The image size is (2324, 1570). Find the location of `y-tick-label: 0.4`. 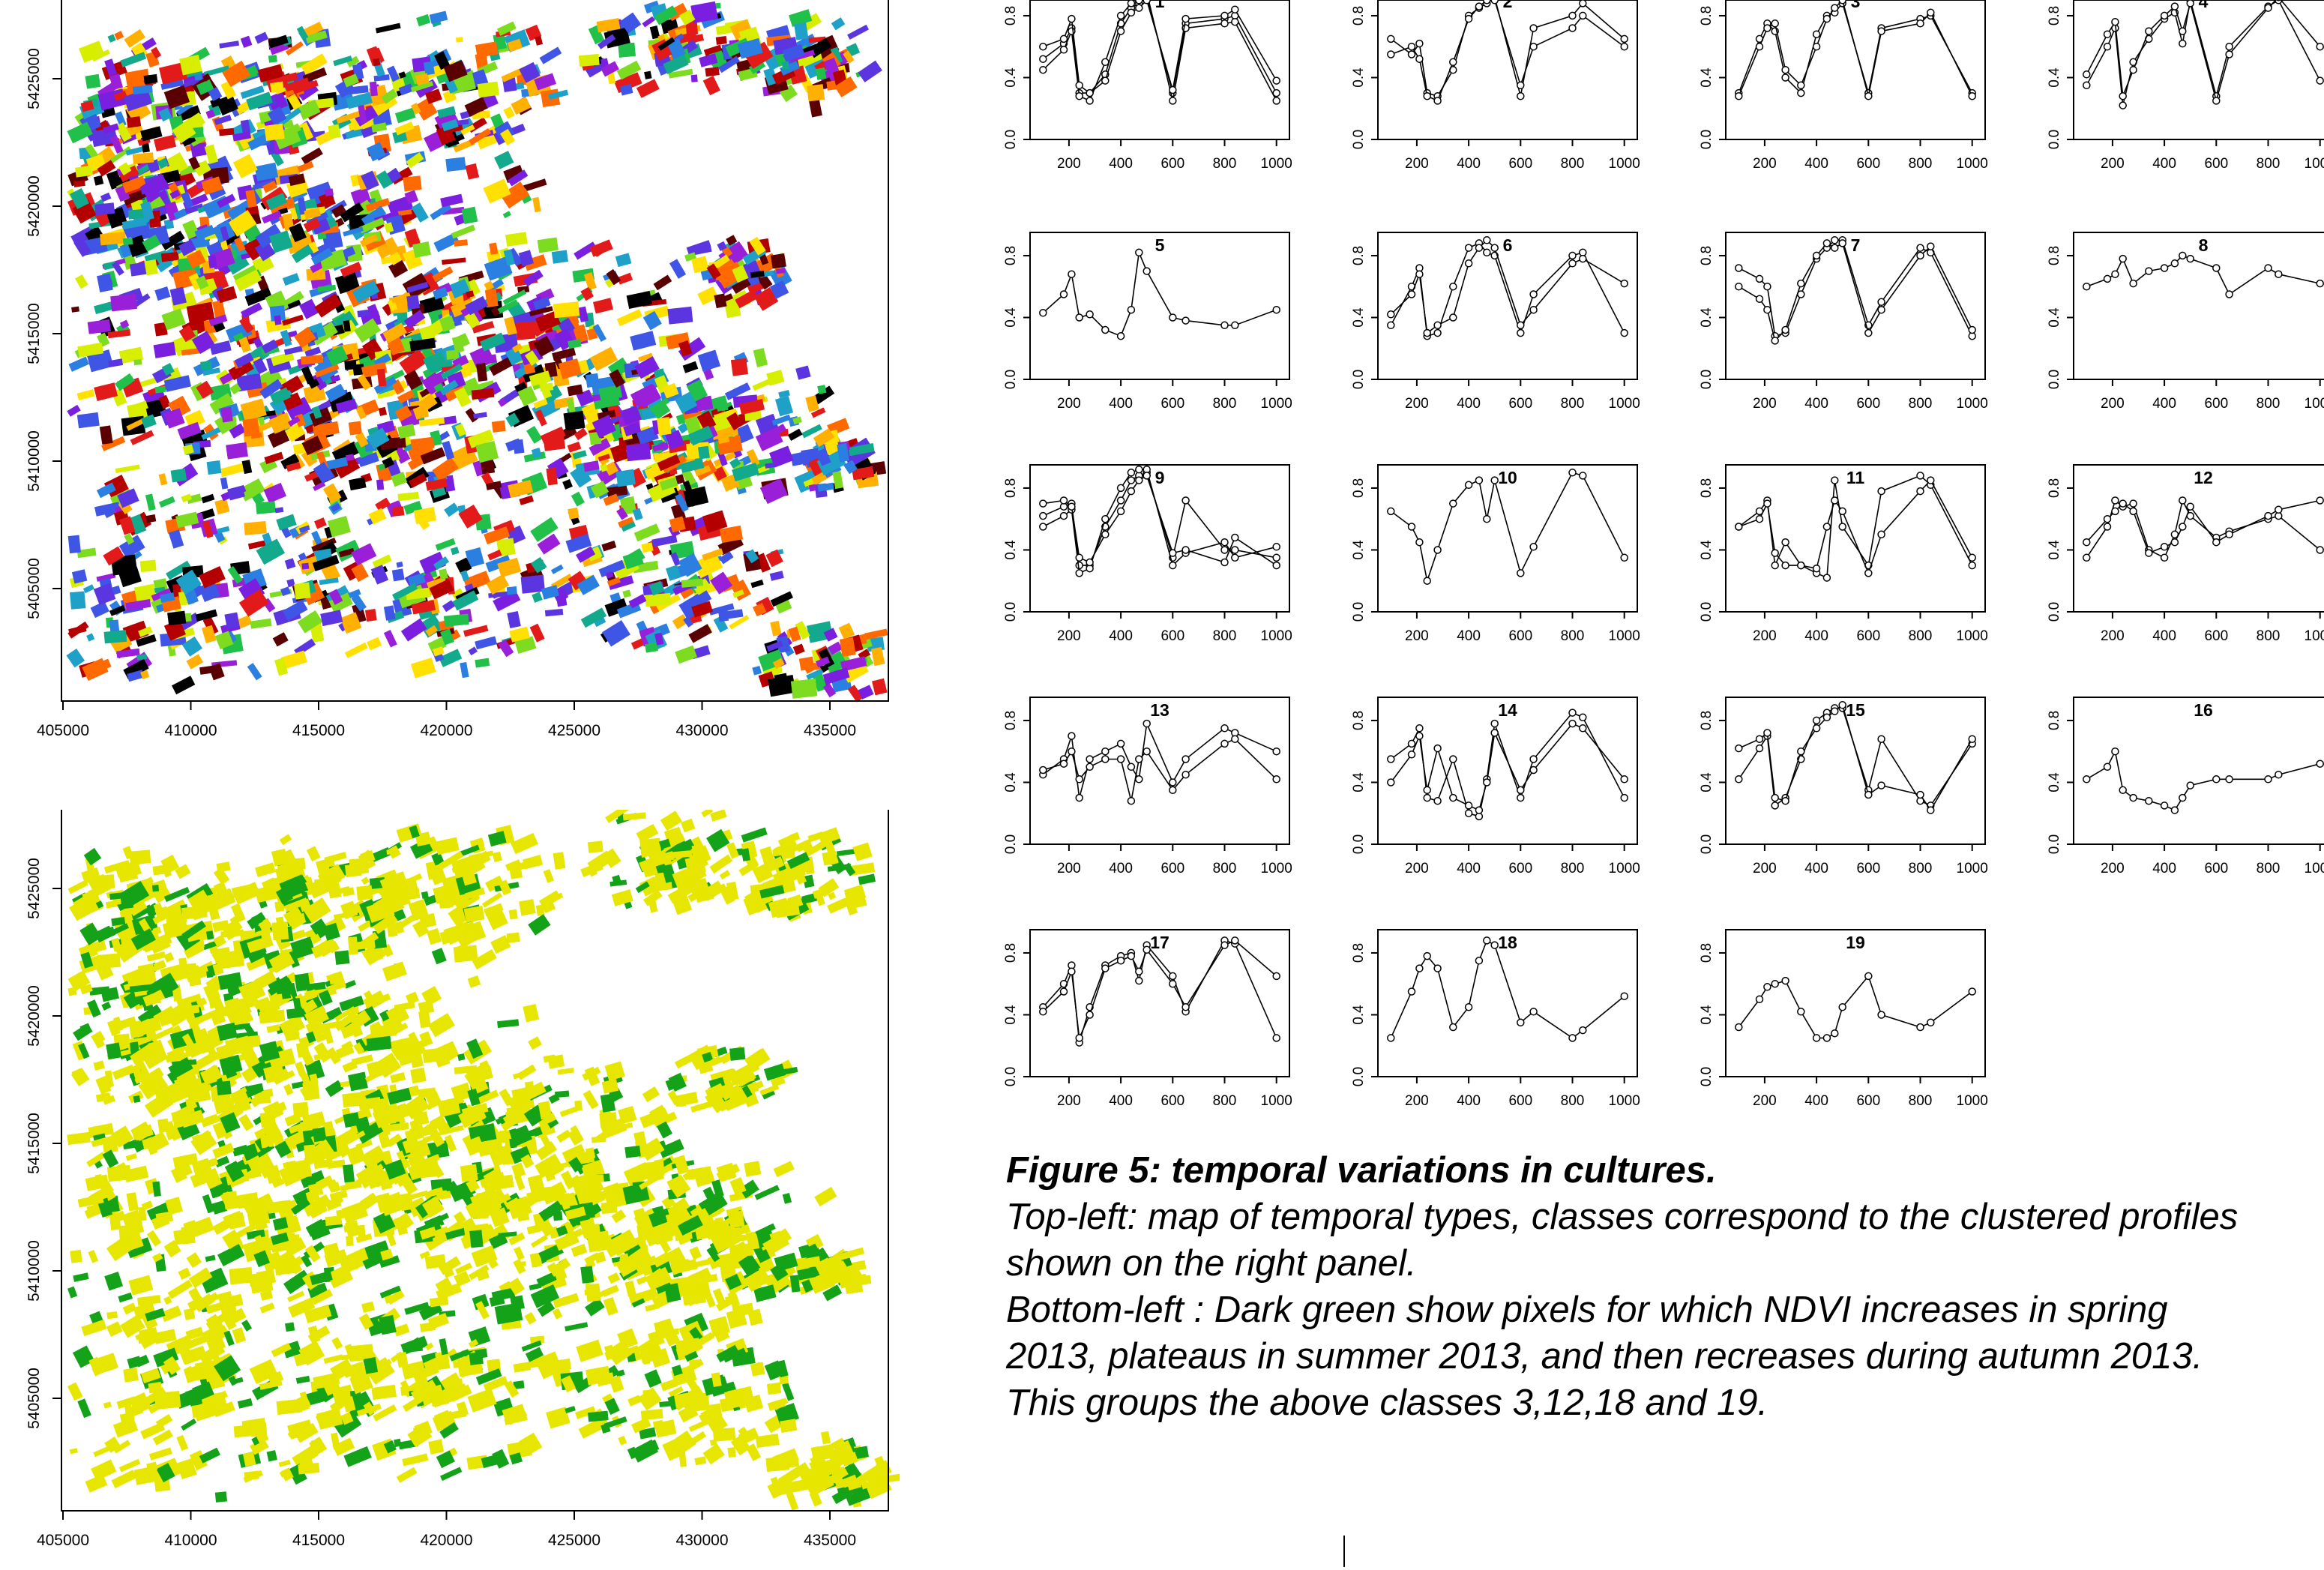

y-tick-label: 0.4 is located at coordinates (1707, 77).